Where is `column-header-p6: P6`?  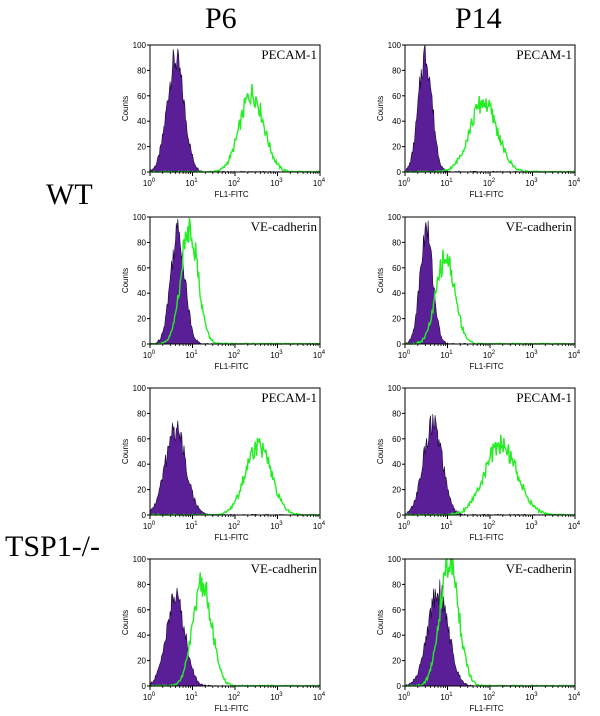
column-header-p6: P6 is located at coordinates (221, 18).